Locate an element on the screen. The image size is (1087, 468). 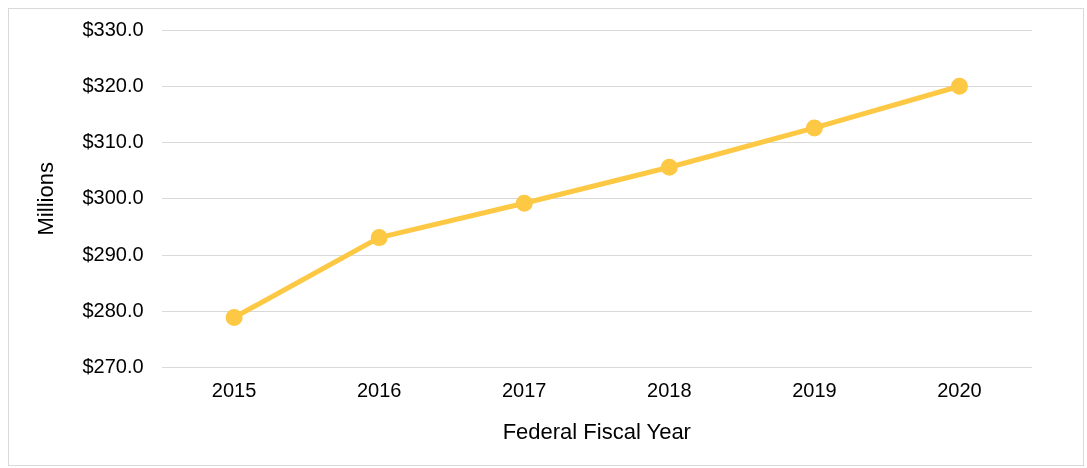
y-tick-label: $310.0 is located at coordinates (113, 141).